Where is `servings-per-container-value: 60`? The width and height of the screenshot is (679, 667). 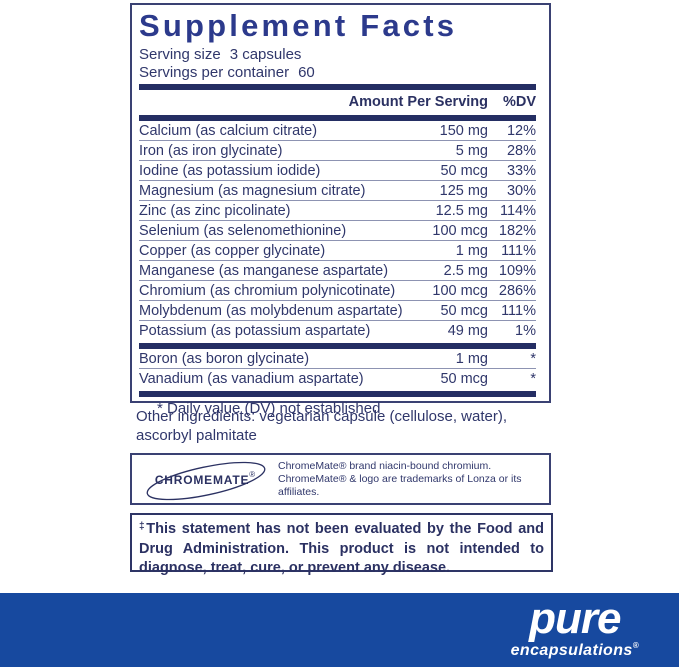 servings-per-container-value: 60 is located at coordinates (306, 72).